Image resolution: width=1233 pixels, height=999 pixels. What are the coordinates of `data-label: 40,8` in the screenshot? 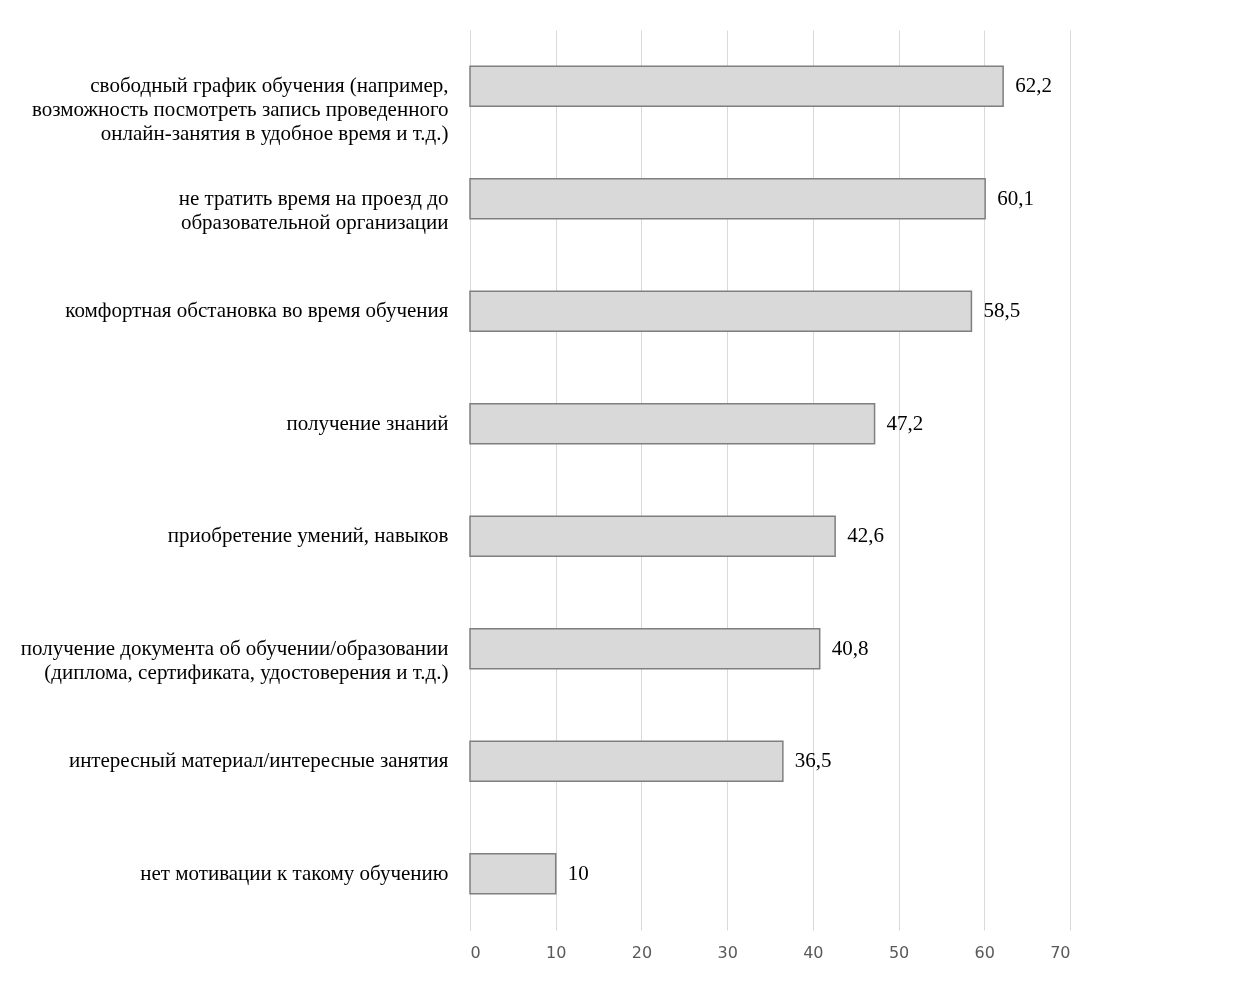 It's located at (850, 647).